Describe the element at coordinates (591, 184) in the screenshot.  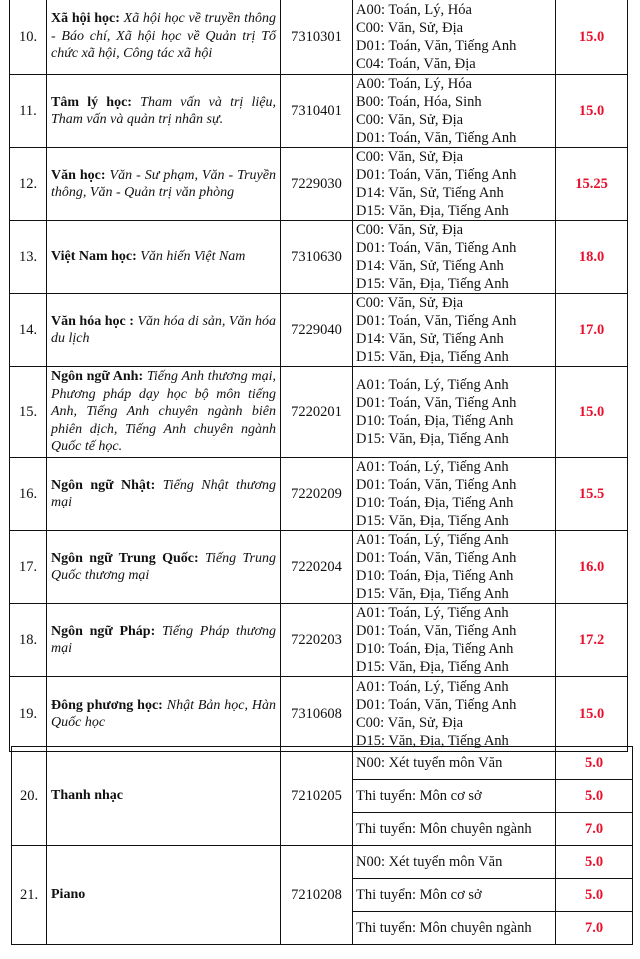
I see `cutoff-score: 15.25` at that location.